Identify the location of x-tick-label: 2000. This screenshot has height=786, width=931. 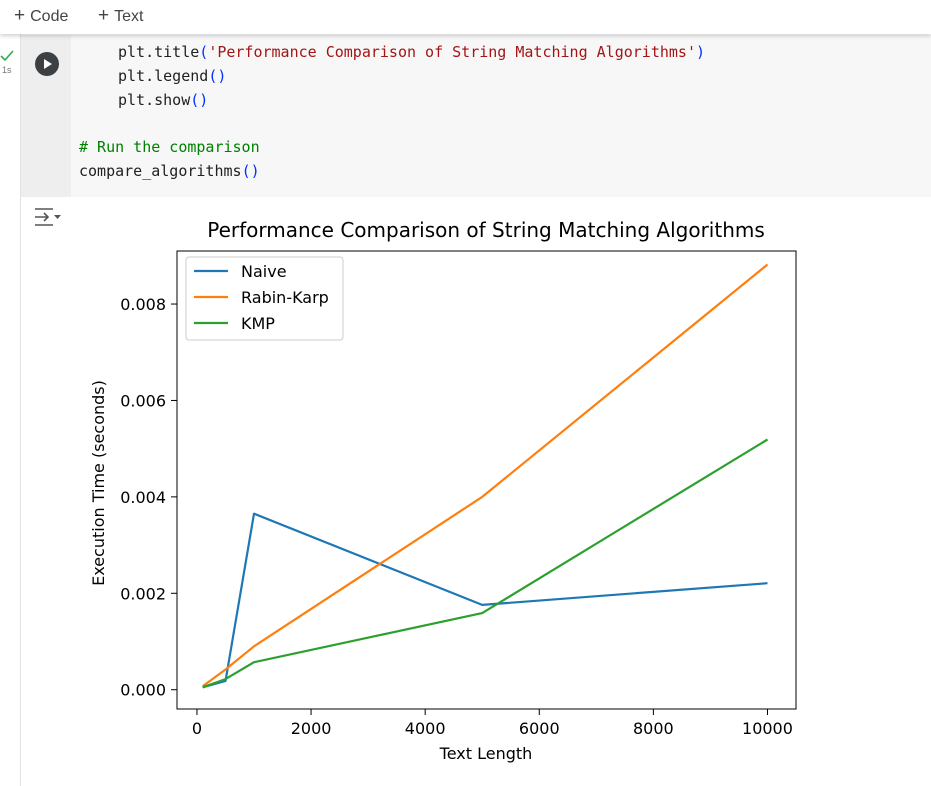
(311, 728).